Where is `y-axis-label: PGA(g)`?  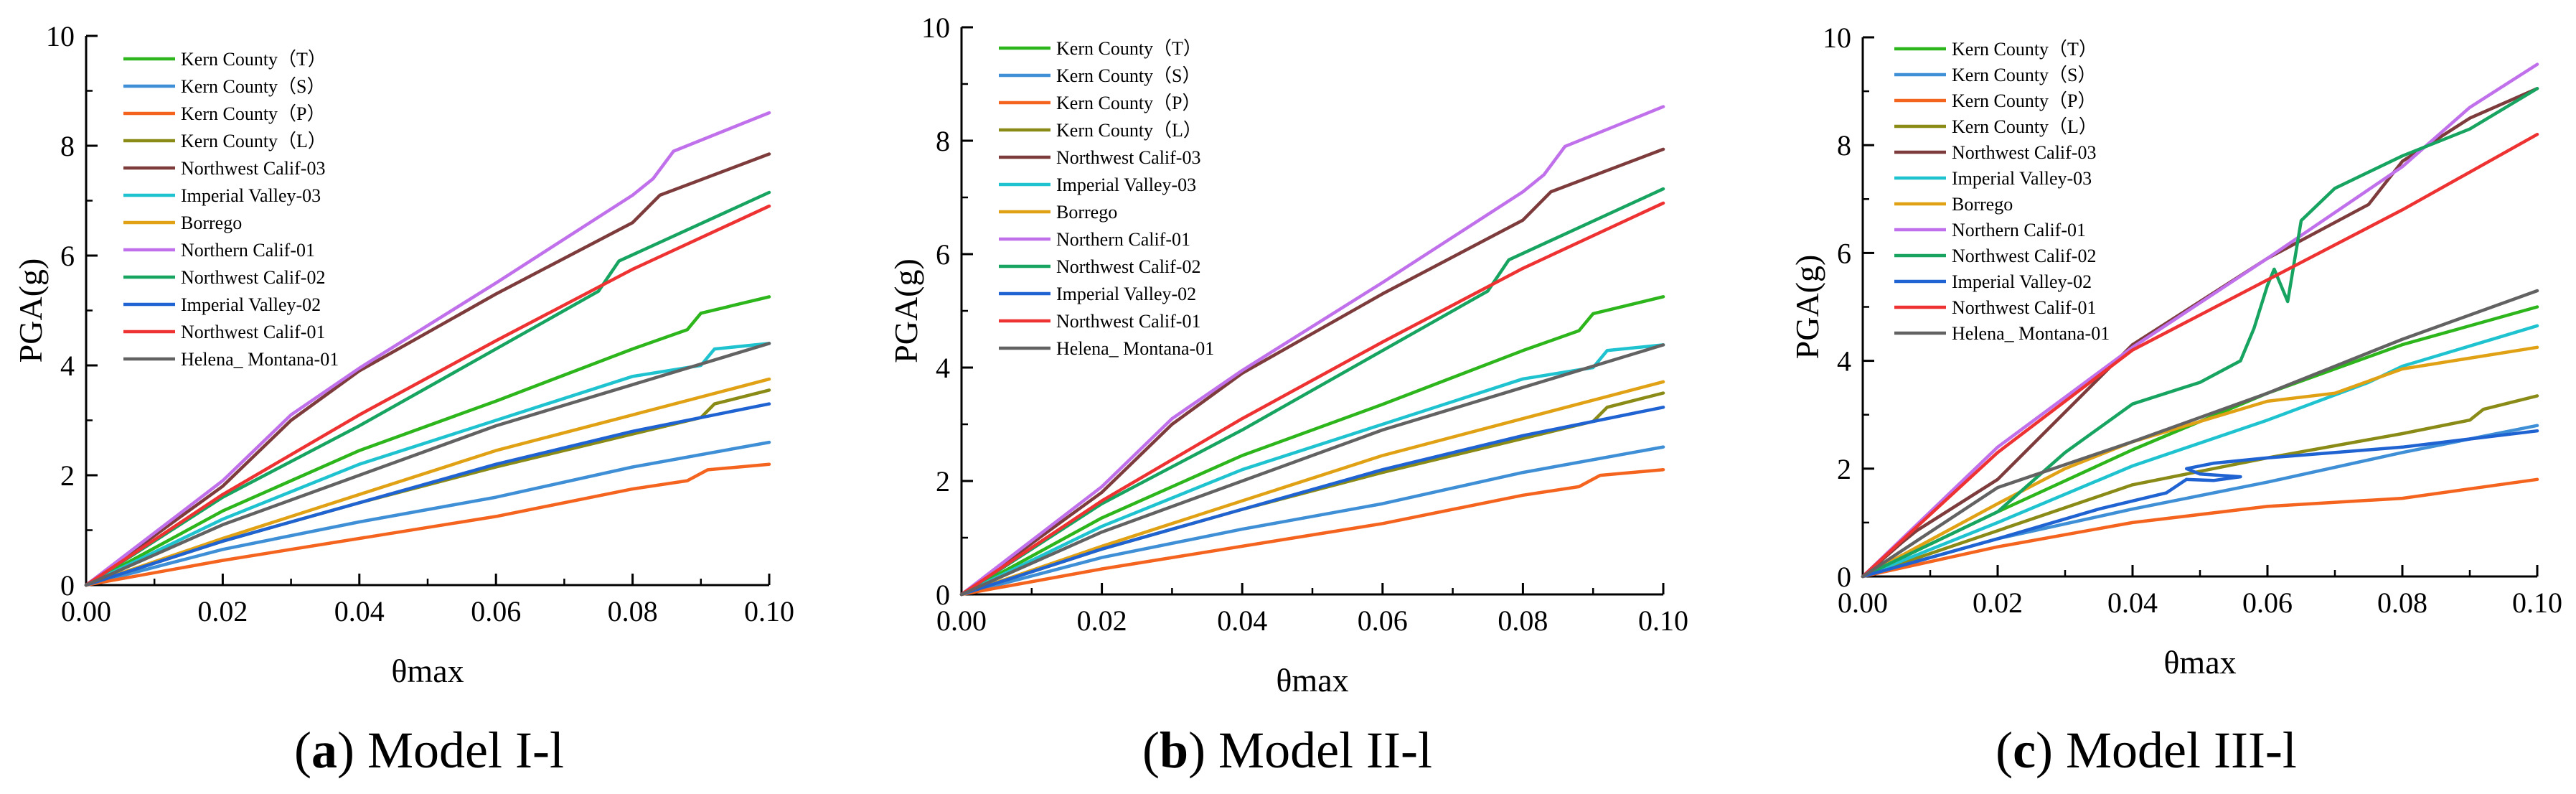
y-axis-label: PGA(g) is located at coordinates (906, 311).